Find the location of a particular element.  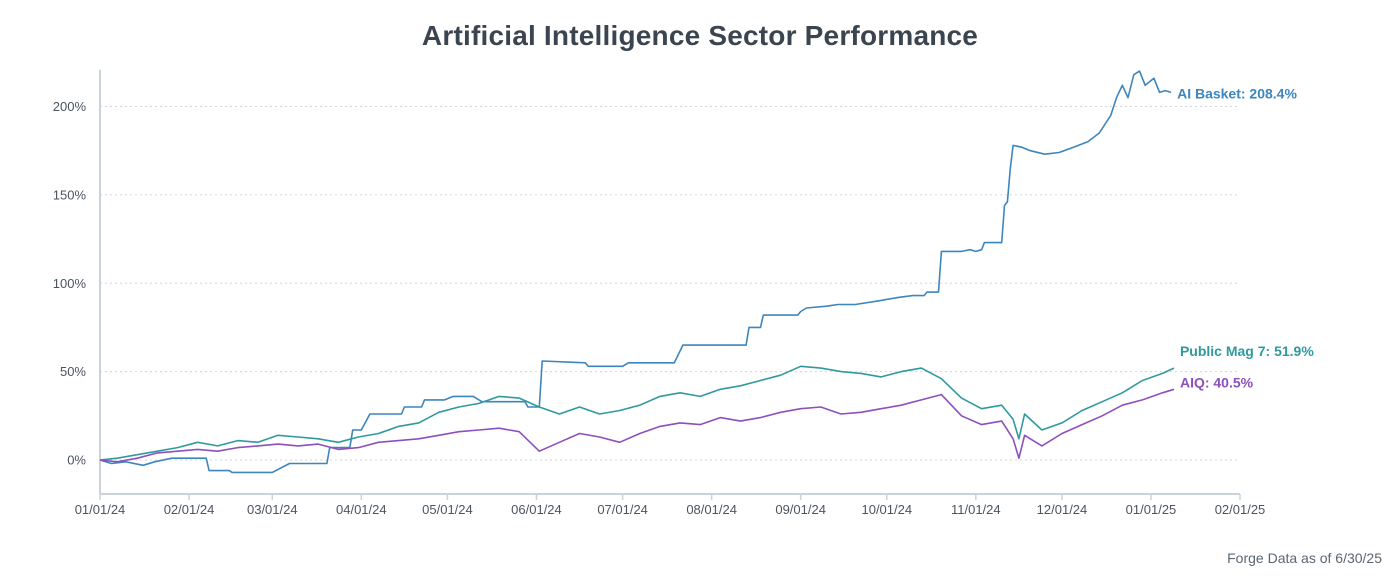

x-tick-label: 02/01/25 is located at coordinates (1240, 509).